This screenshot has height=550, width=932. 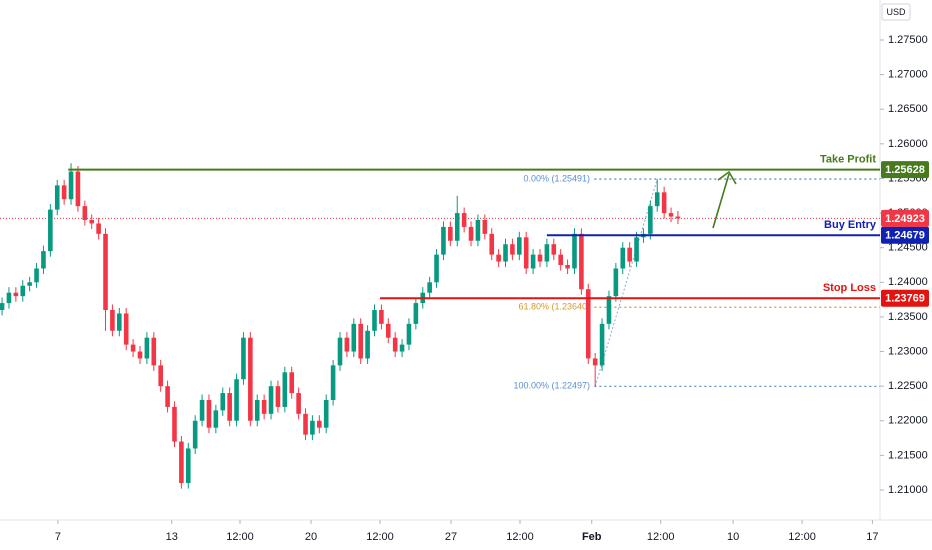 I want to click on y-tick-label: 1.23500, so click(x=908, y=317).